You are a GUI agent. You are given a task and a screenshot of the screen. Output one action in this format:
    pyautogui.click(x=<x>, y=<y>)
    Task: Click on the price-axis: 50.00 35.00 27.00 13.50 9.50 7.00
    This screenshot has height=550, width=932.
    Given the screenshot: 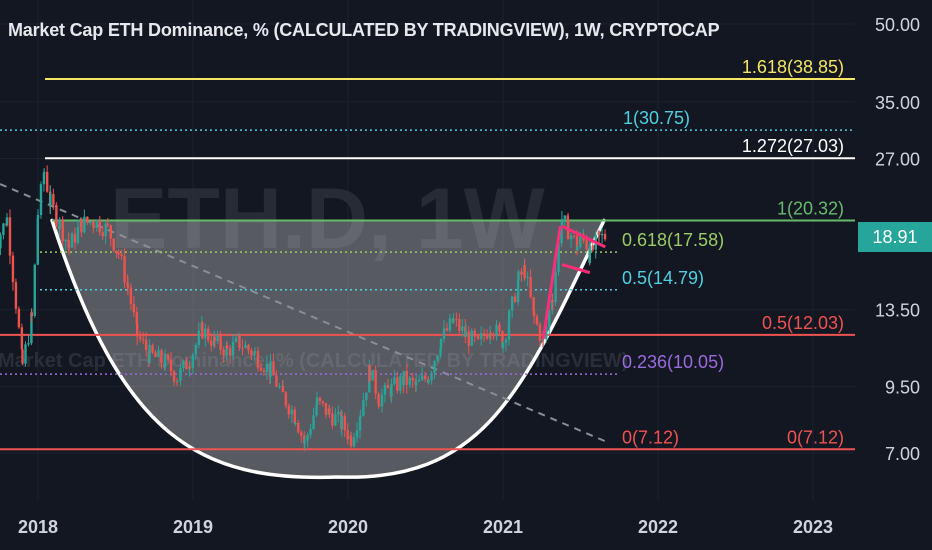 What is the action you would take?
    pyautogui.click(x=897, y=239)
    